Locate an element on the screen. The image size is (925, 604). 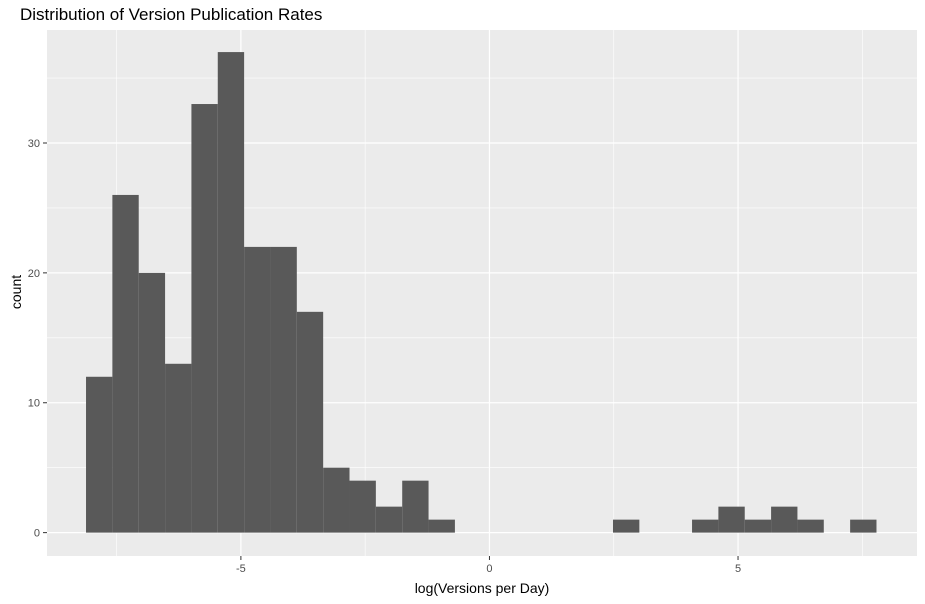
x-axis-label: log(Versions per Day) is located at coordinates (482, 588).